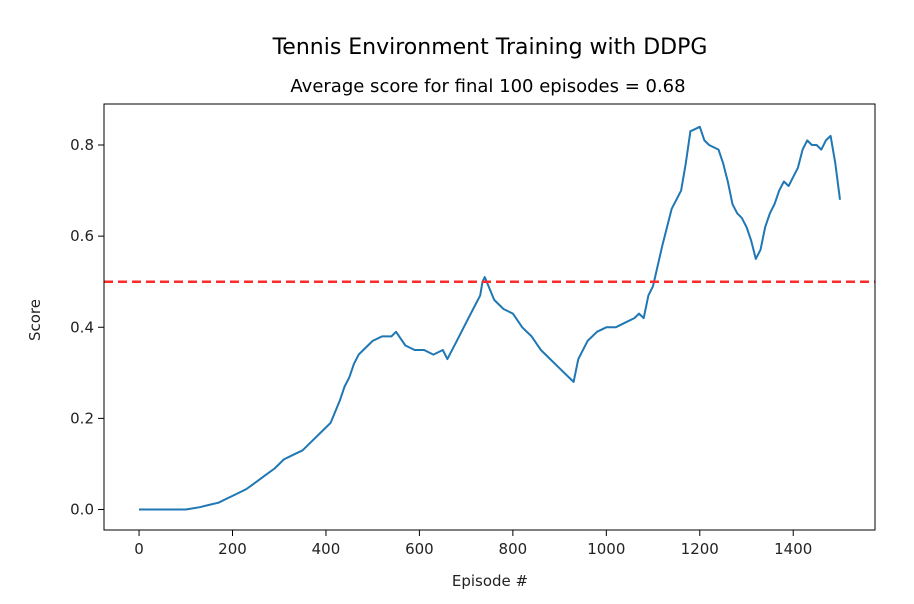 The width and height of the screenshot is (914, 604). I want to click on x-tick-label: 200, so click(232, 549).